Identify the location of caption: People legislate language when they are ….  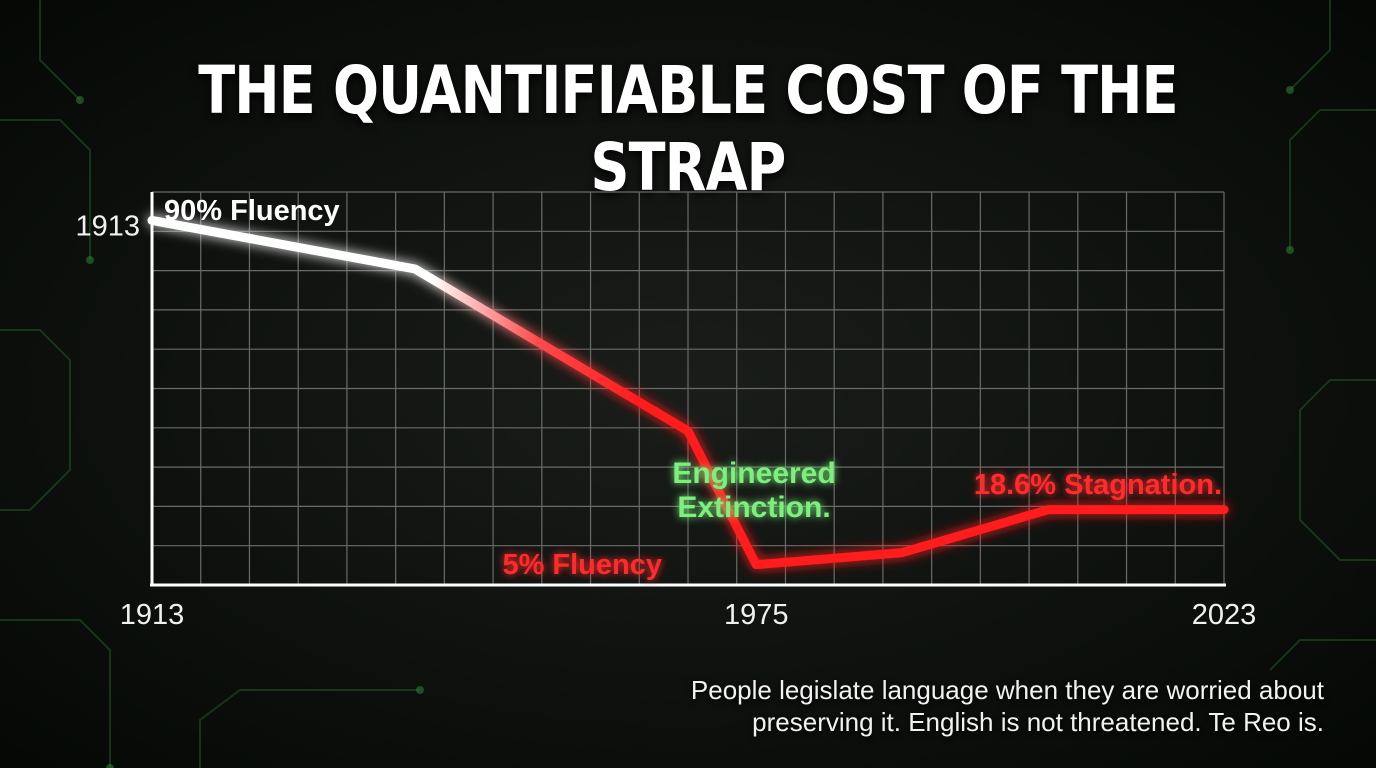
(944, 706).